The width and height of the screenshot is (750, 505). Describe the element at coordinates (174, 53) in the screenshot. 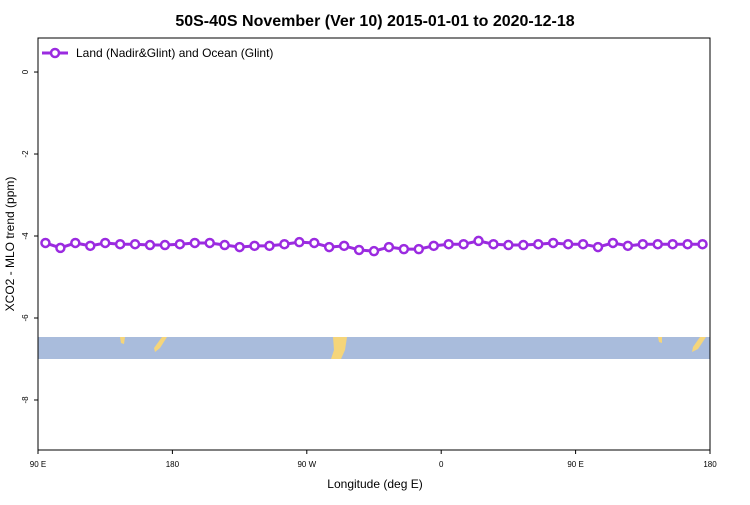

I see `legend-label: Land (Nadir&Glint) and Ocean (Glint)` at that location.